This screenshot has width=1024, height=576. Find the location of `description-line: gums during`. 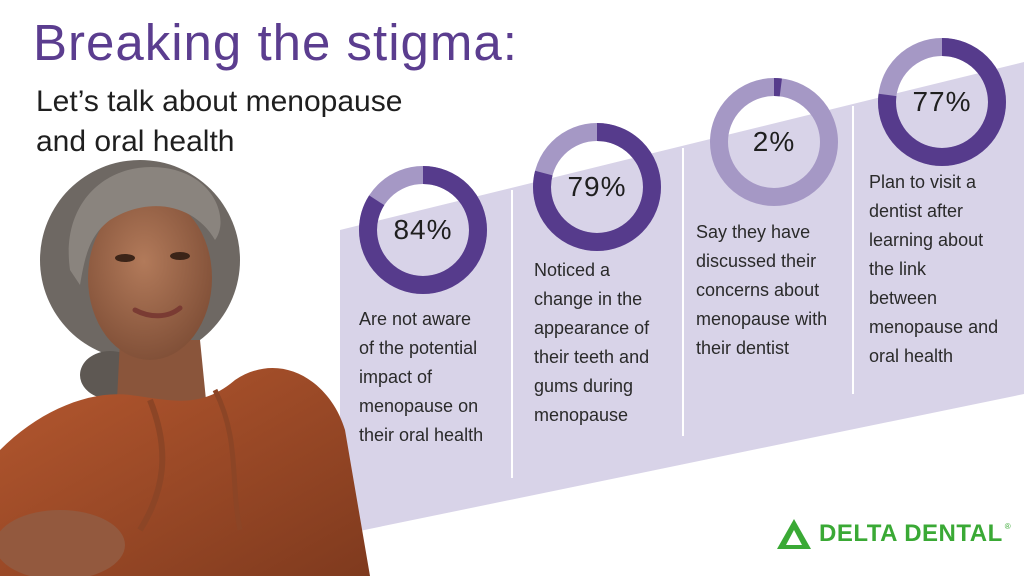

description-line: gums during is located at coordinates (584, 386).